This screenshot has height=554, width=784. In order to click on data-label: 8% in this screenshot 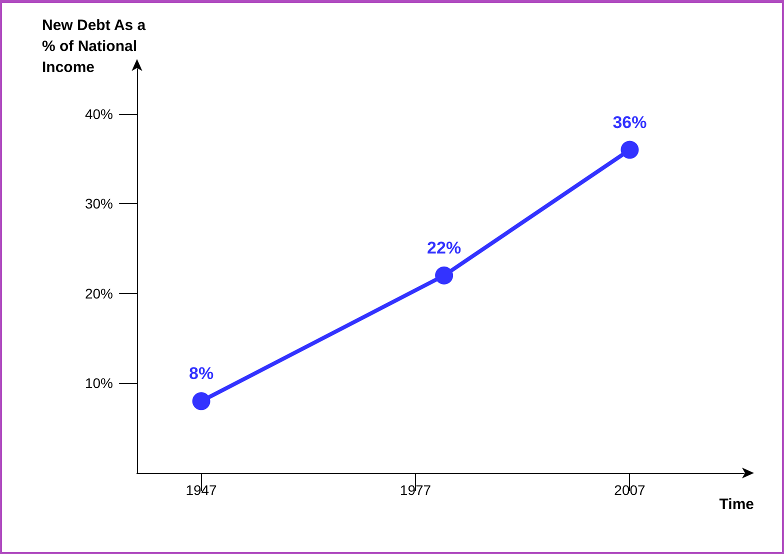, I will do `click(201, 374)`.